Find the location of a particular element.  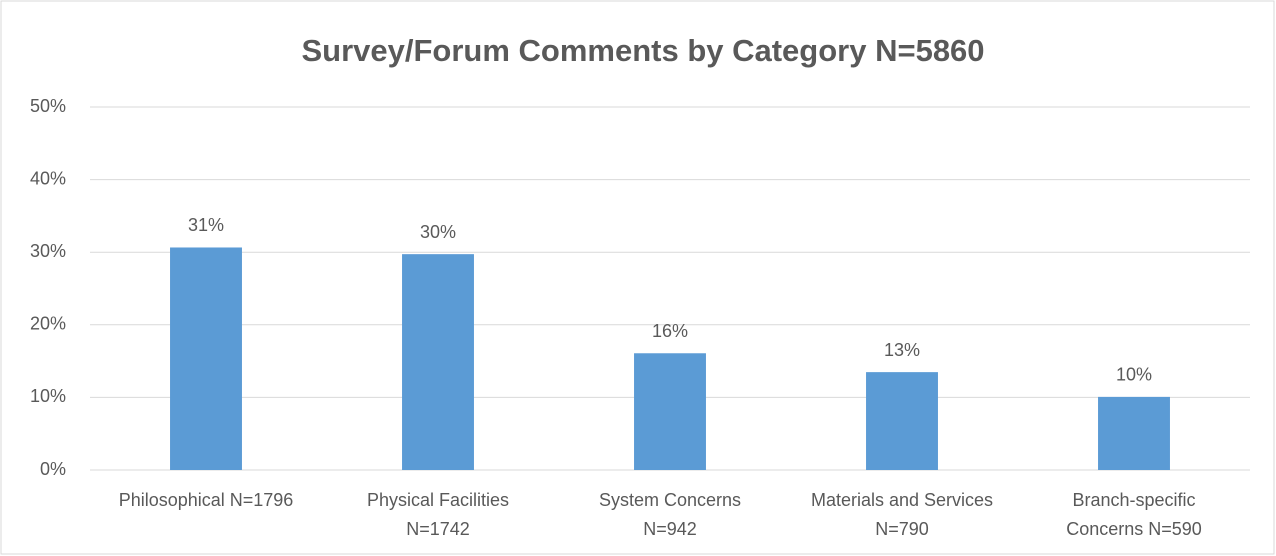

y-tick-label: 30% is located at coordinates (48, 251).